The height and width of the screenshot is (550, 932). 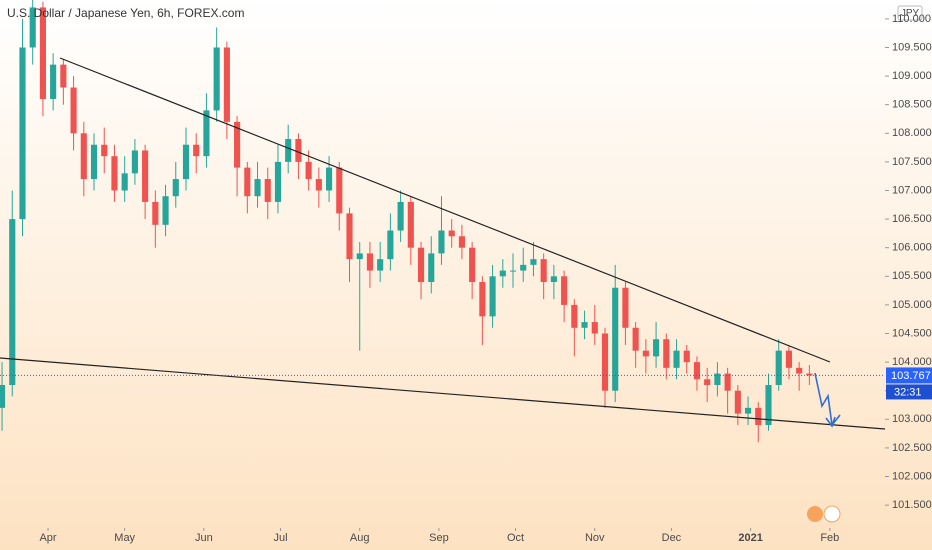 I want to click on countdown-box, so click(x=909, y=392).